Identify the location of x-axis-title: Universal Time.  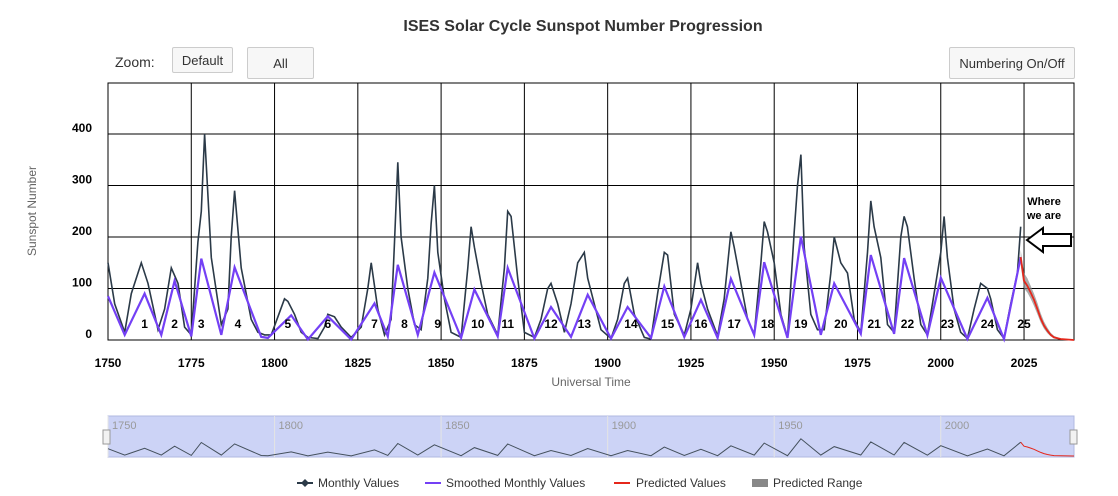
(591, 382).